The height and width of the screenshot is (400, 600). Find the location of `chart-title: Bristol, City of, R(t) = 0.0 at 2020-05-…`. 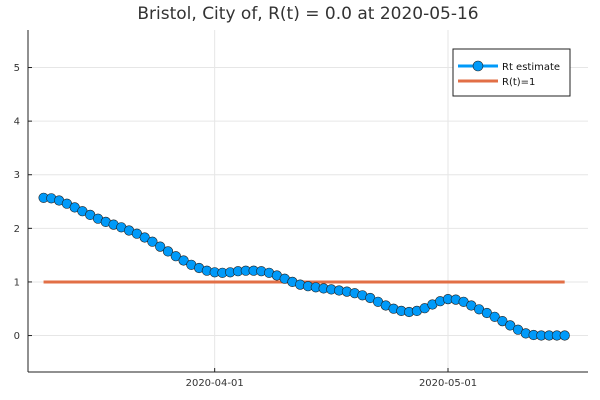

chart-title: Bristol, City of, R(t) = 0.0 at 2020-05-… is located at coordinates (307, 14).